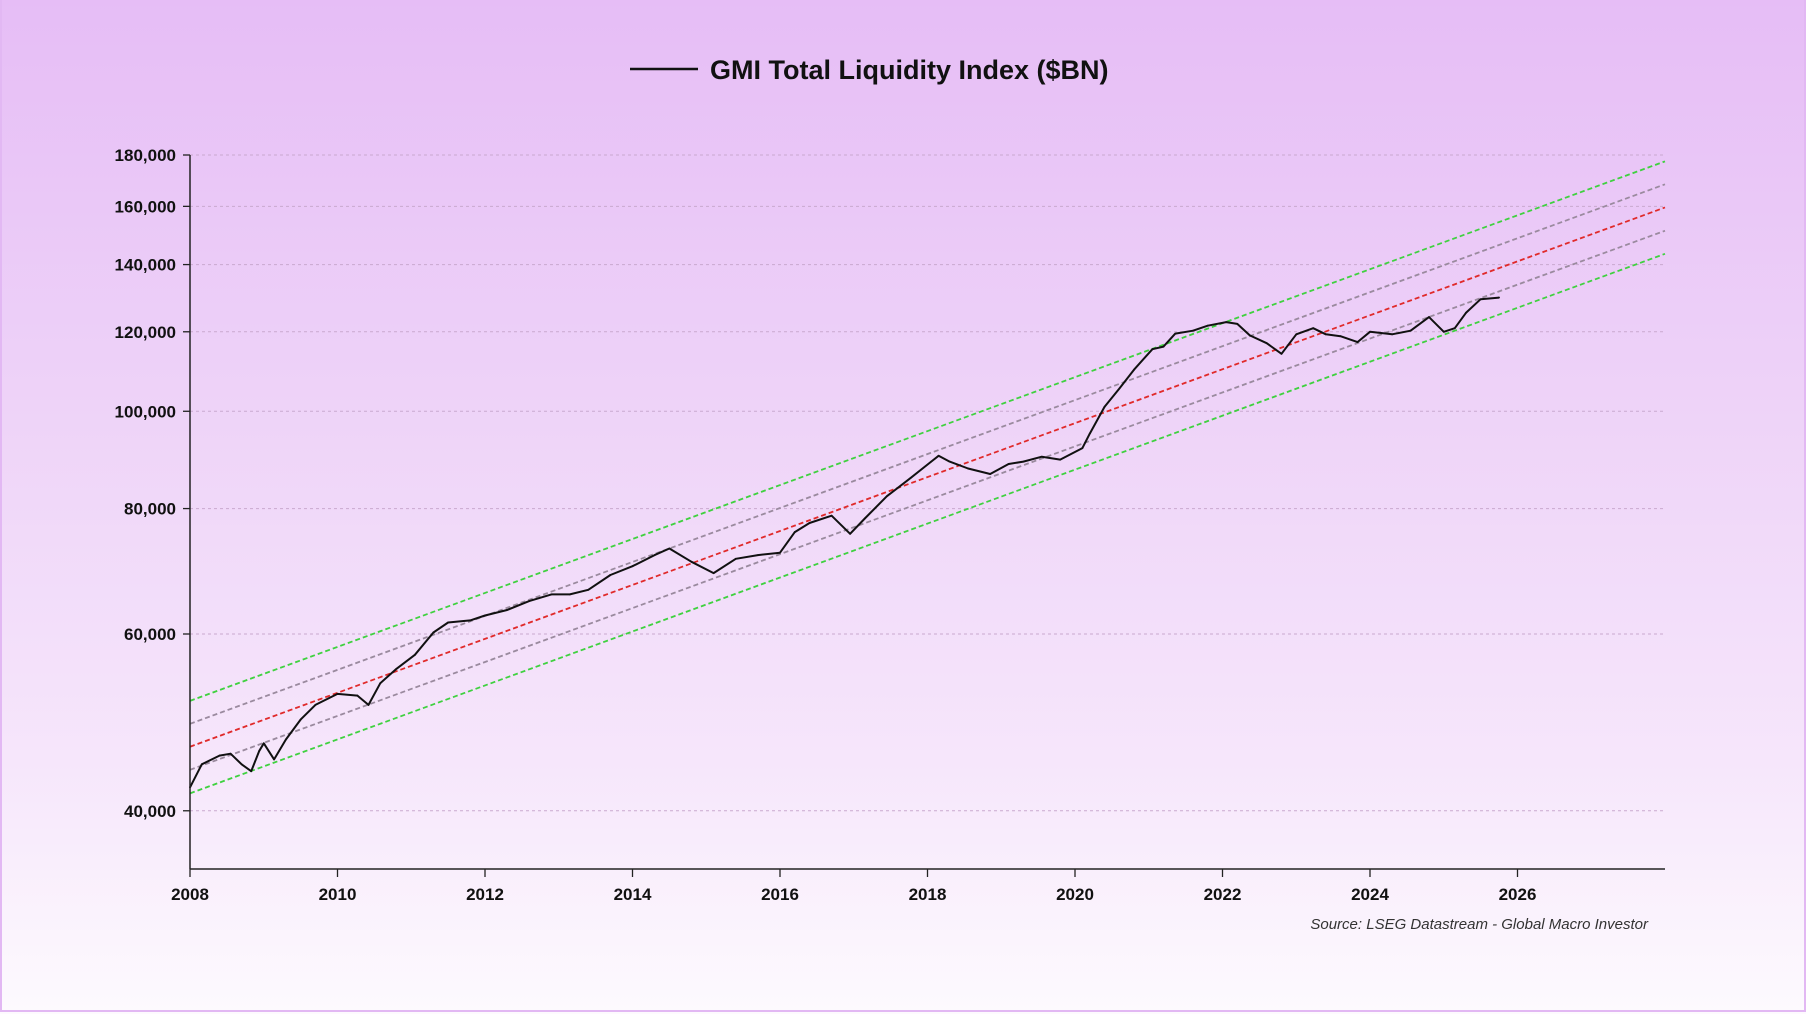  I want to click on y-tick-label: 160,000, so click(145, 206).